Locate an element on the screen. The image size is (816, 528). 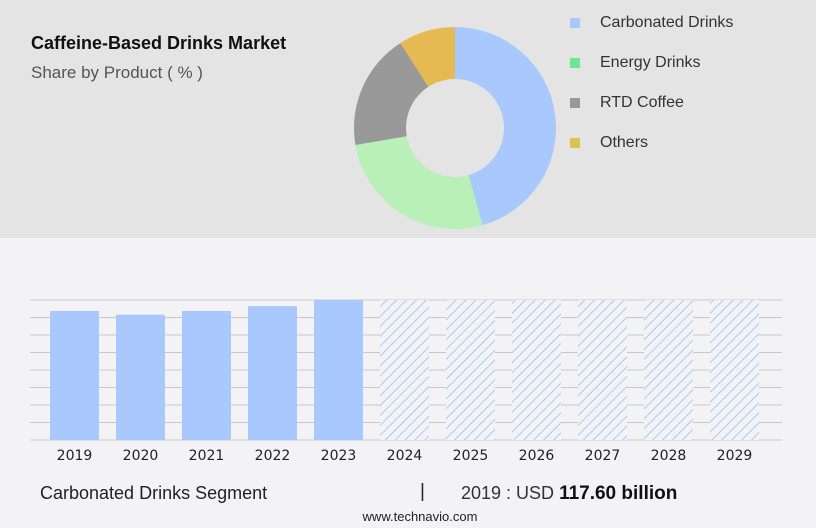
footer-value: 2019 : USD 117.60 billion is located at coordinates (569, 494).